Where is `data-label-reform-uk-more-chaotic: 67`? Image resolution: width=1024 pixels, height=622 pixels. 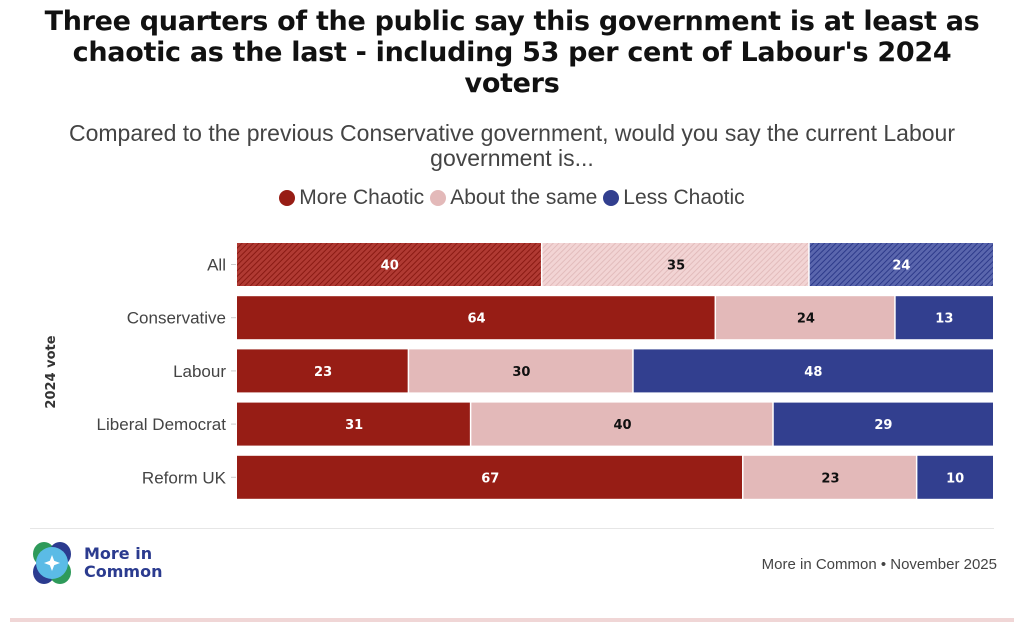
data-label-reform-uk-more-chaotic: 67 is located at coordinates (490, 478).